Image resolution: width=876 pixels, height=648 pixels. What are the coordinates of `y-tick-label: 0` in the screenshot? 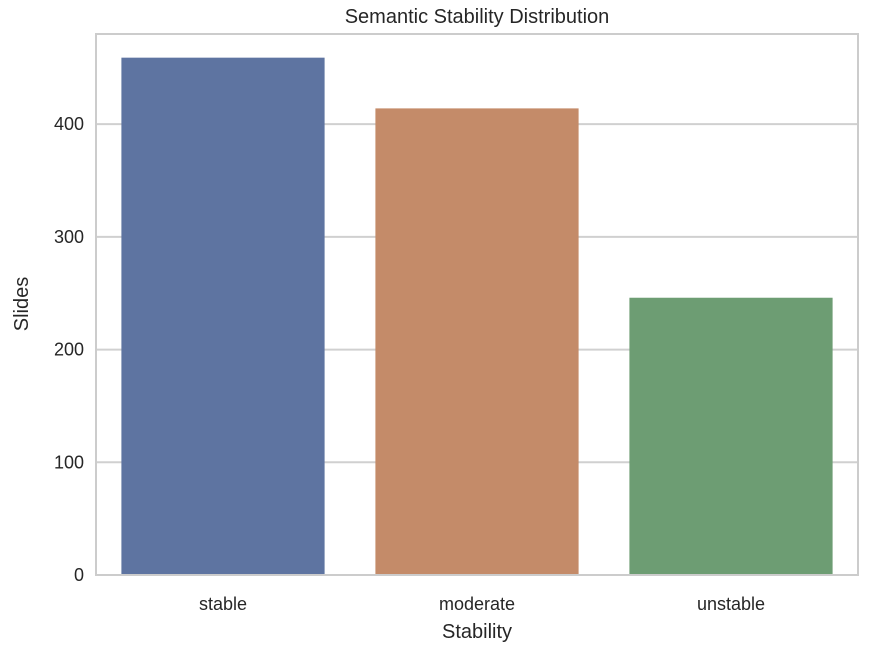 It's located at (79, 575).